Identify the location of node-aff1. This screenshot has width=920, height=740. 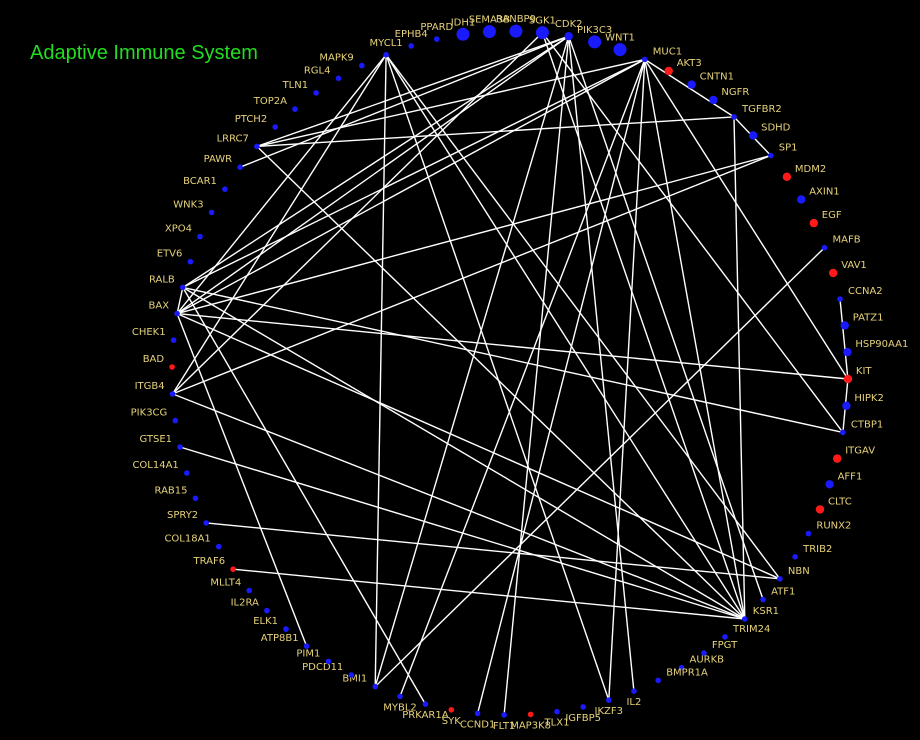
(829, 484).